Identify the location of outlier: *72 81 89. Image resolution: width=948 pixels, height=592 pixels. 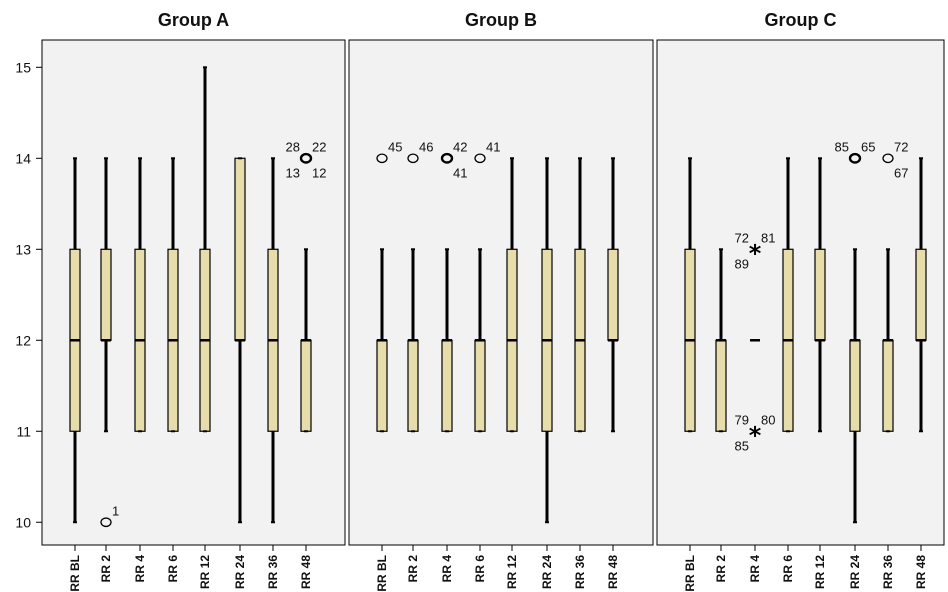
(755, 250).